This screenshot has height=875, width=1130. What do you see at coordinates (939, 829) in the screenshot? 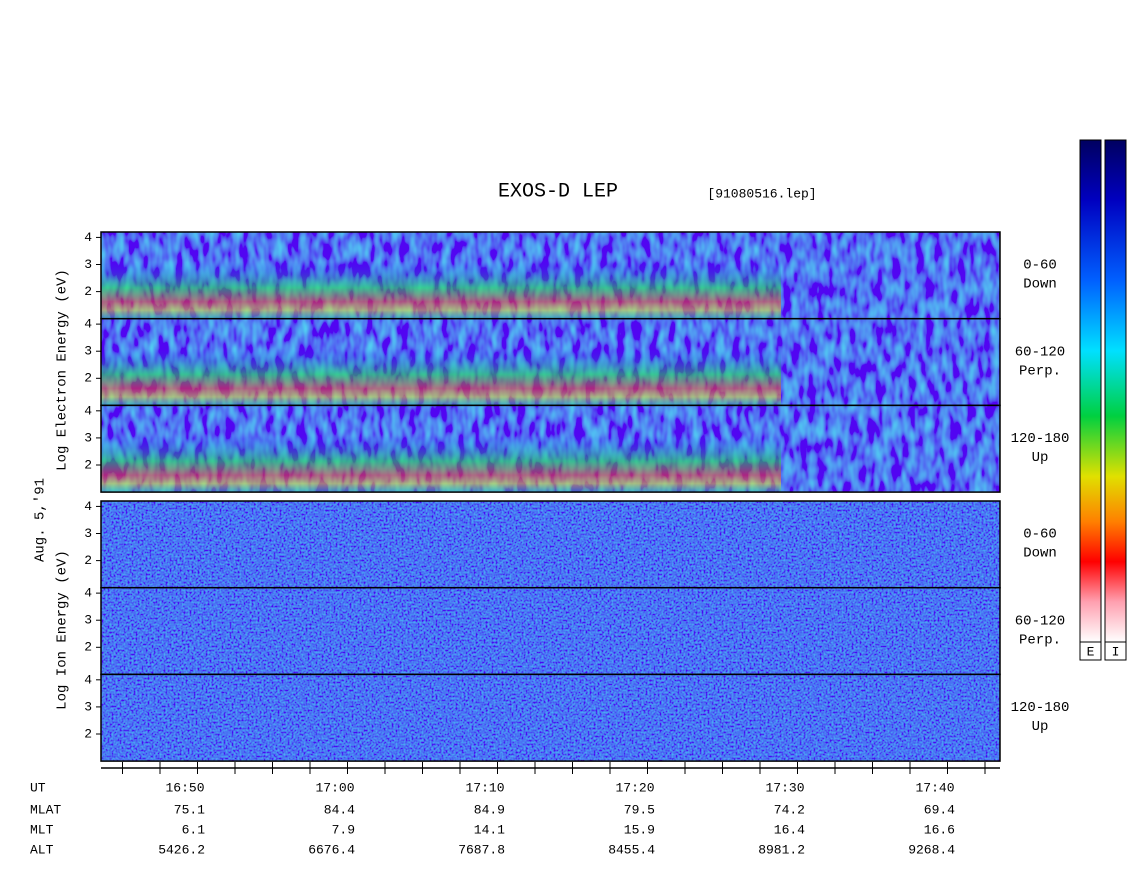
I see `orbit-value: 16.6` at bounding box center [939, 829].